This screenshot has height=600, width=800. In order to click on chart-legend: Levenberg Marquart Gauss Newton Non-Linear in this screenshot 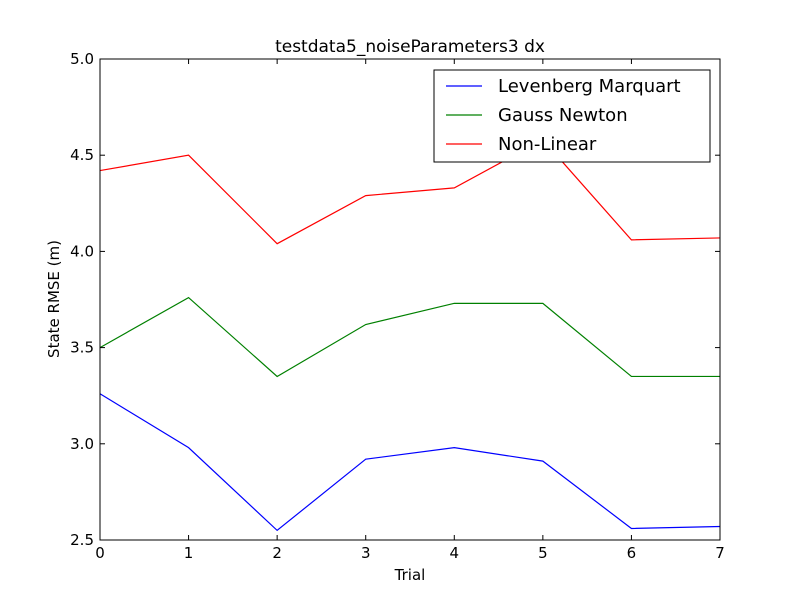, I will do `click(572, 116)`.